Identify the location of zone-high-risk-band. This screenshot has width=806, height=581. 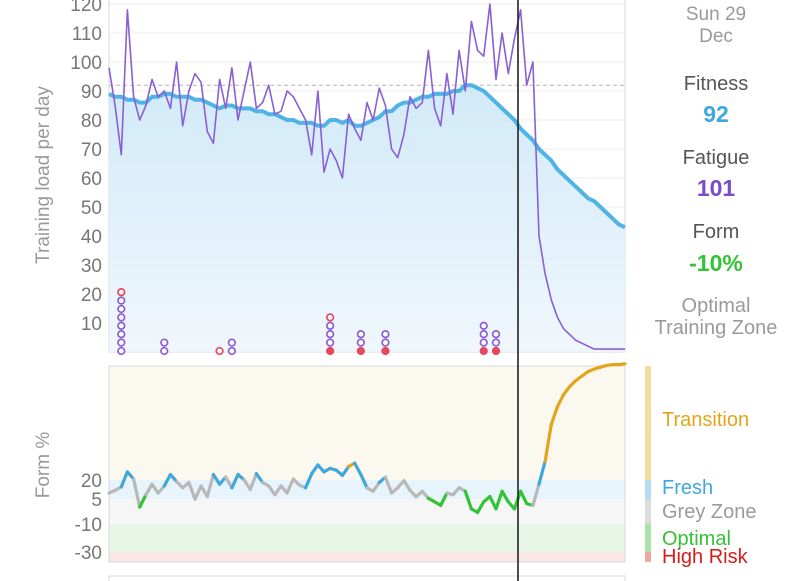
(367, 557).